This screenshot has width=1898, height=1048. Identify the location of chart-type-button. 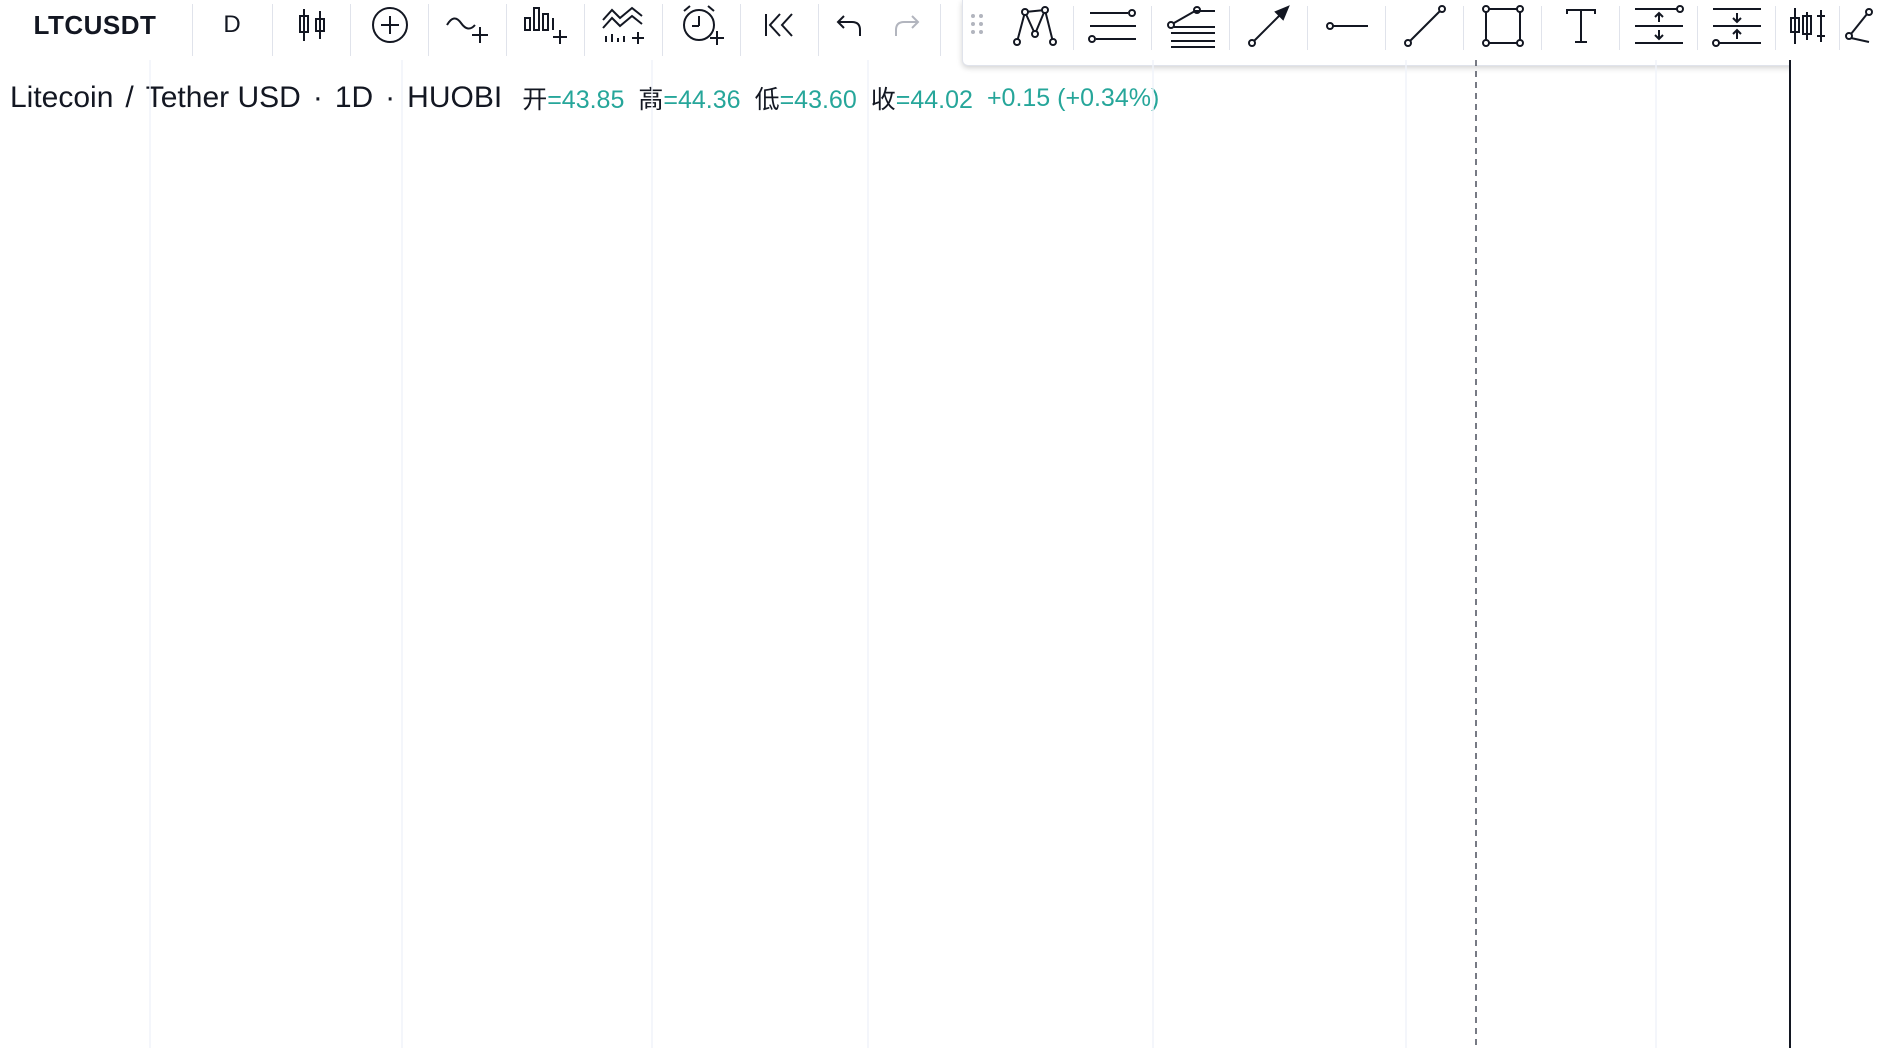
(312, 25).